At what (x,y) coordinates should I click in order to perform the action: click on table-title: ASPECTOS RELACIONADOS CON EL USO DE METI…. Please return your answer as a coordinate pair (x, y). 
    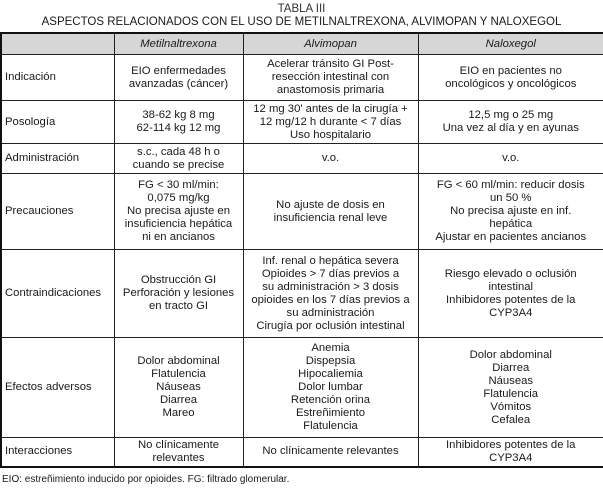
    Looking at the image, I should click on (301, 22).